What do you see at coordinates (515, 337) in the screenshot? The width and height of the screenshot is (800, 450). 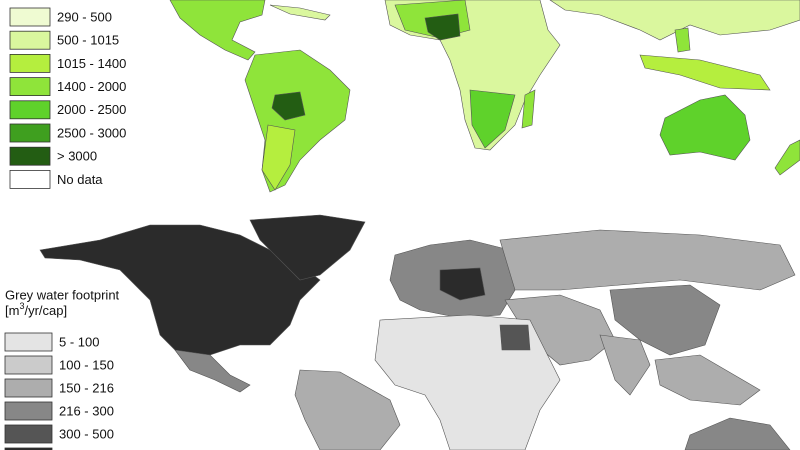 I see `egypt` at bounding box center [515, 337].